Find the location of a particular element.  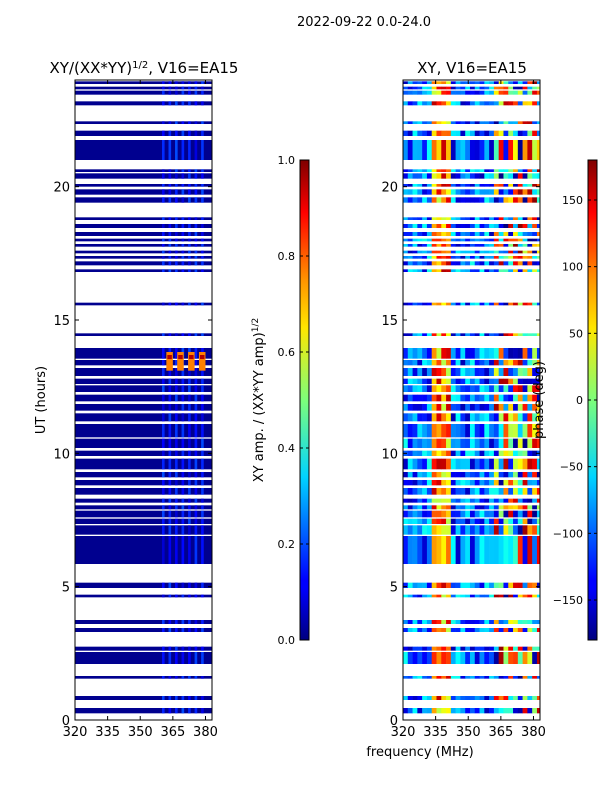

left-title-sup: 1/2 is located at coordinates (140, 65).